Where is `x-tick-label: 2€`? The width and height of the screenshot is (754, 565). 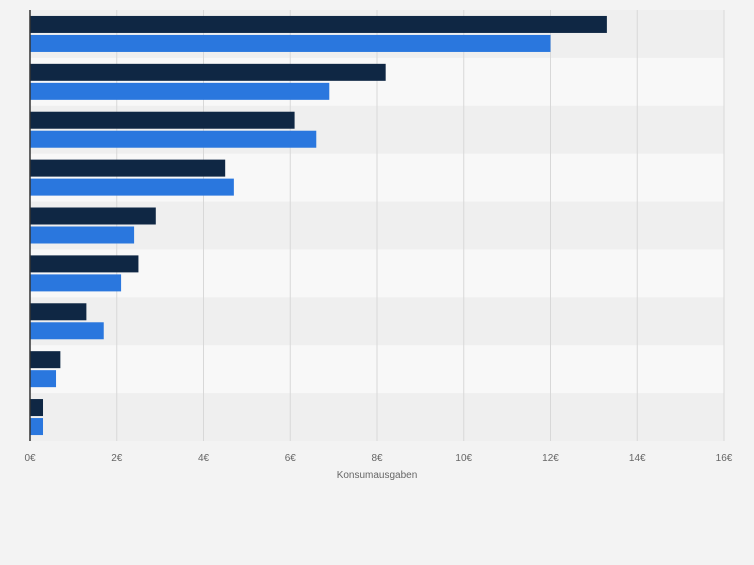
x-tick-label: 2€ is located at coordinates (117, 458).